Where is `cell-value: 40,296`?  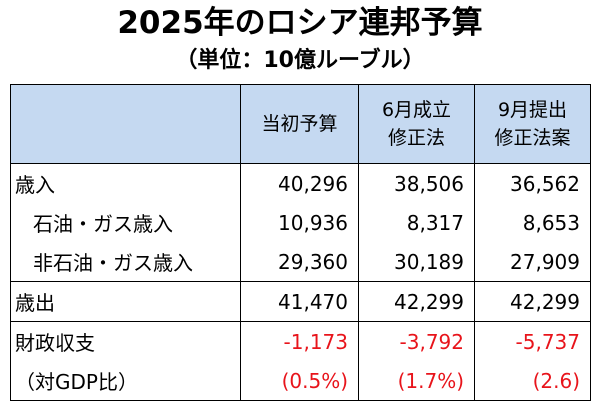 cell-value: 40,296 is located at coordinates (299, 183).